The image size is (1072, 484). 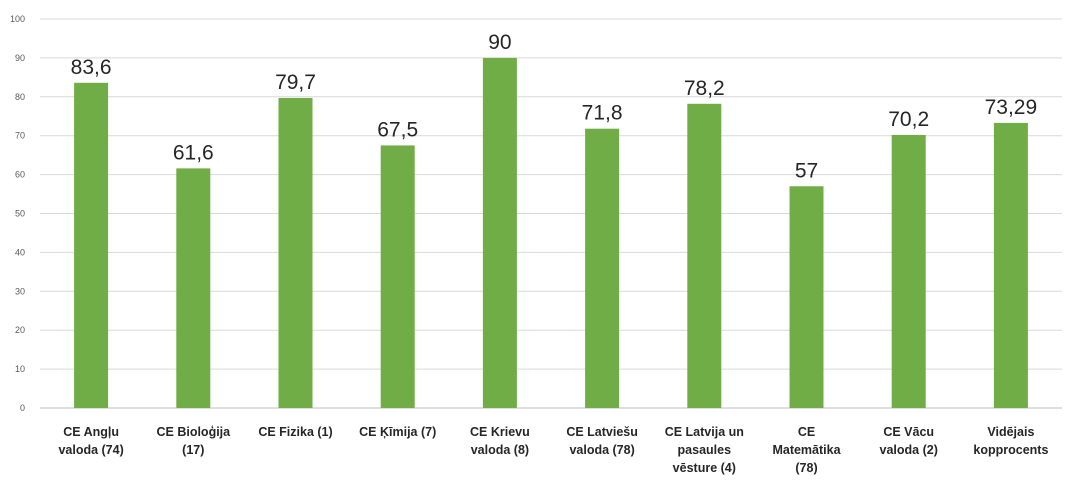 What do you see at coordinates (500, 441) in the screenshot?
I see `category-label: CE Krievu valoda (8)` at bounding box center [500, 441].